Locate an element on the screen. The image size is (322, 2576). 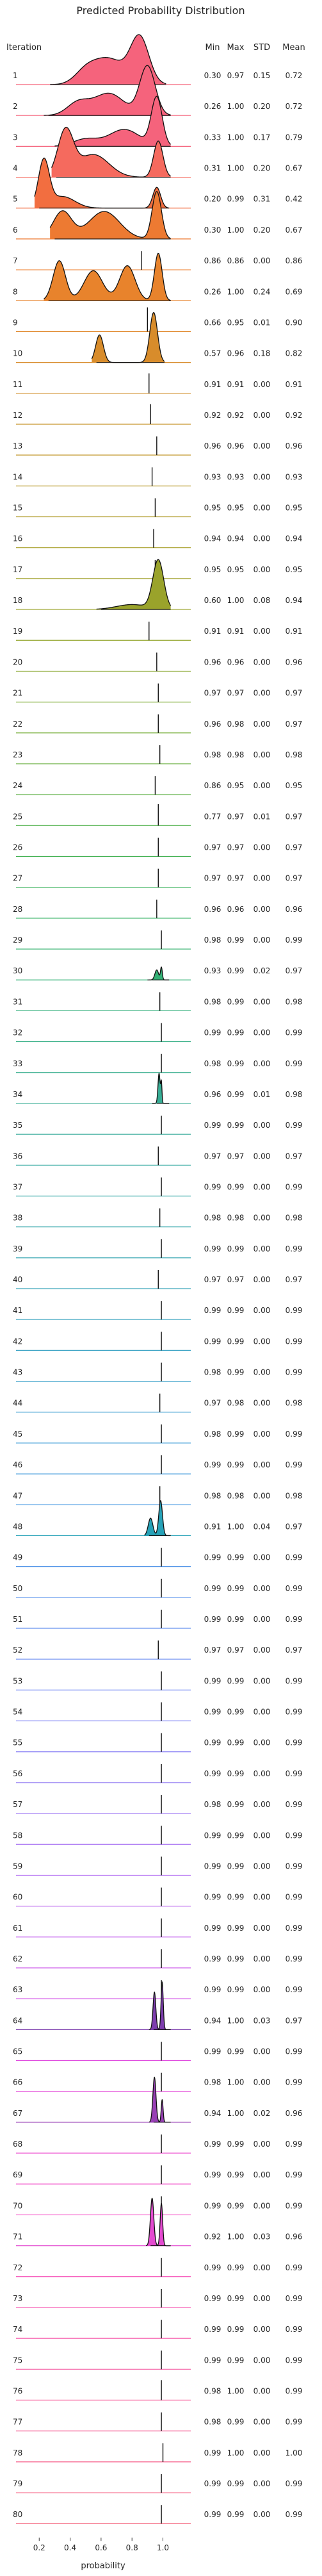
ridge-row: 7 0.86 0.86 0.00 0.86 is located at coordinates (157, 260).